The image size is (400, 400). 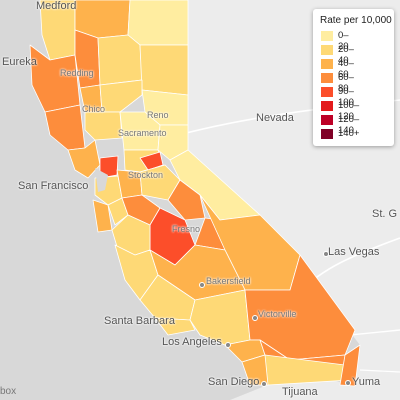 I want to click on label-eureka: Eureka, so click(x=19, y=62).